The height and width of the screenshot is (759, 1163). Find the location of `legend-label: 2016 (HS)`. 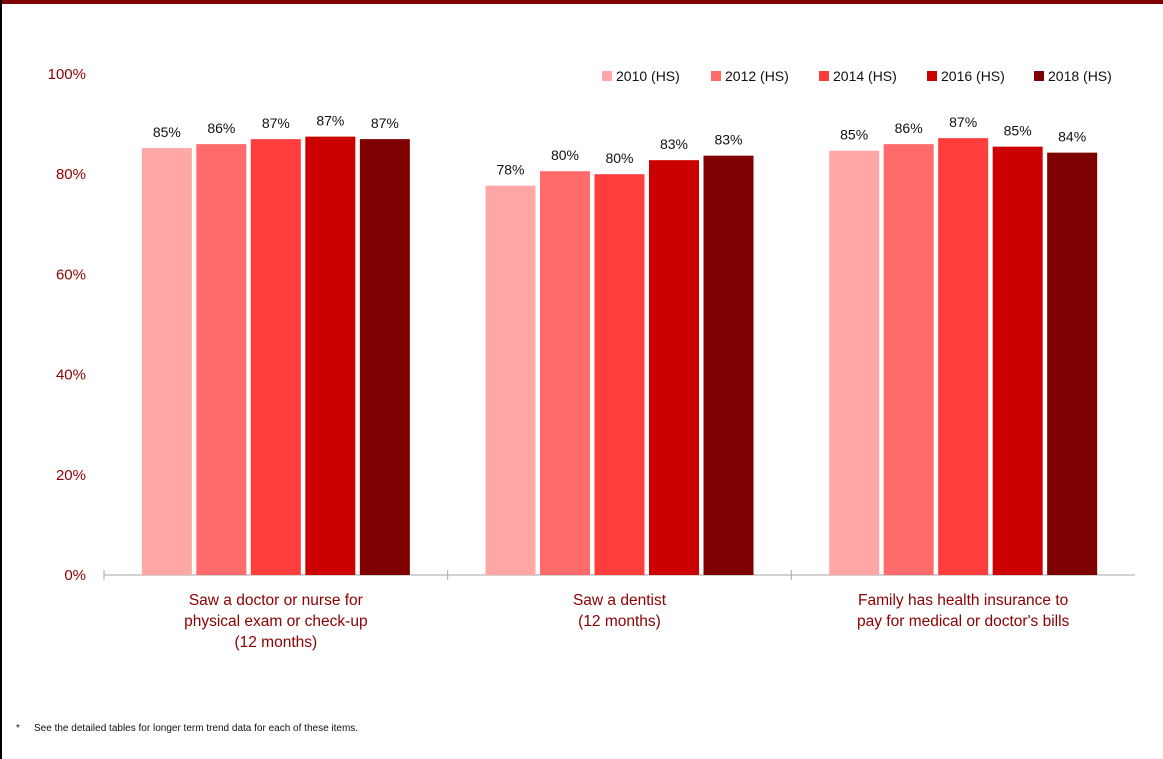

legend-label: 2016 (HS) is located at coordinates (973, 76).